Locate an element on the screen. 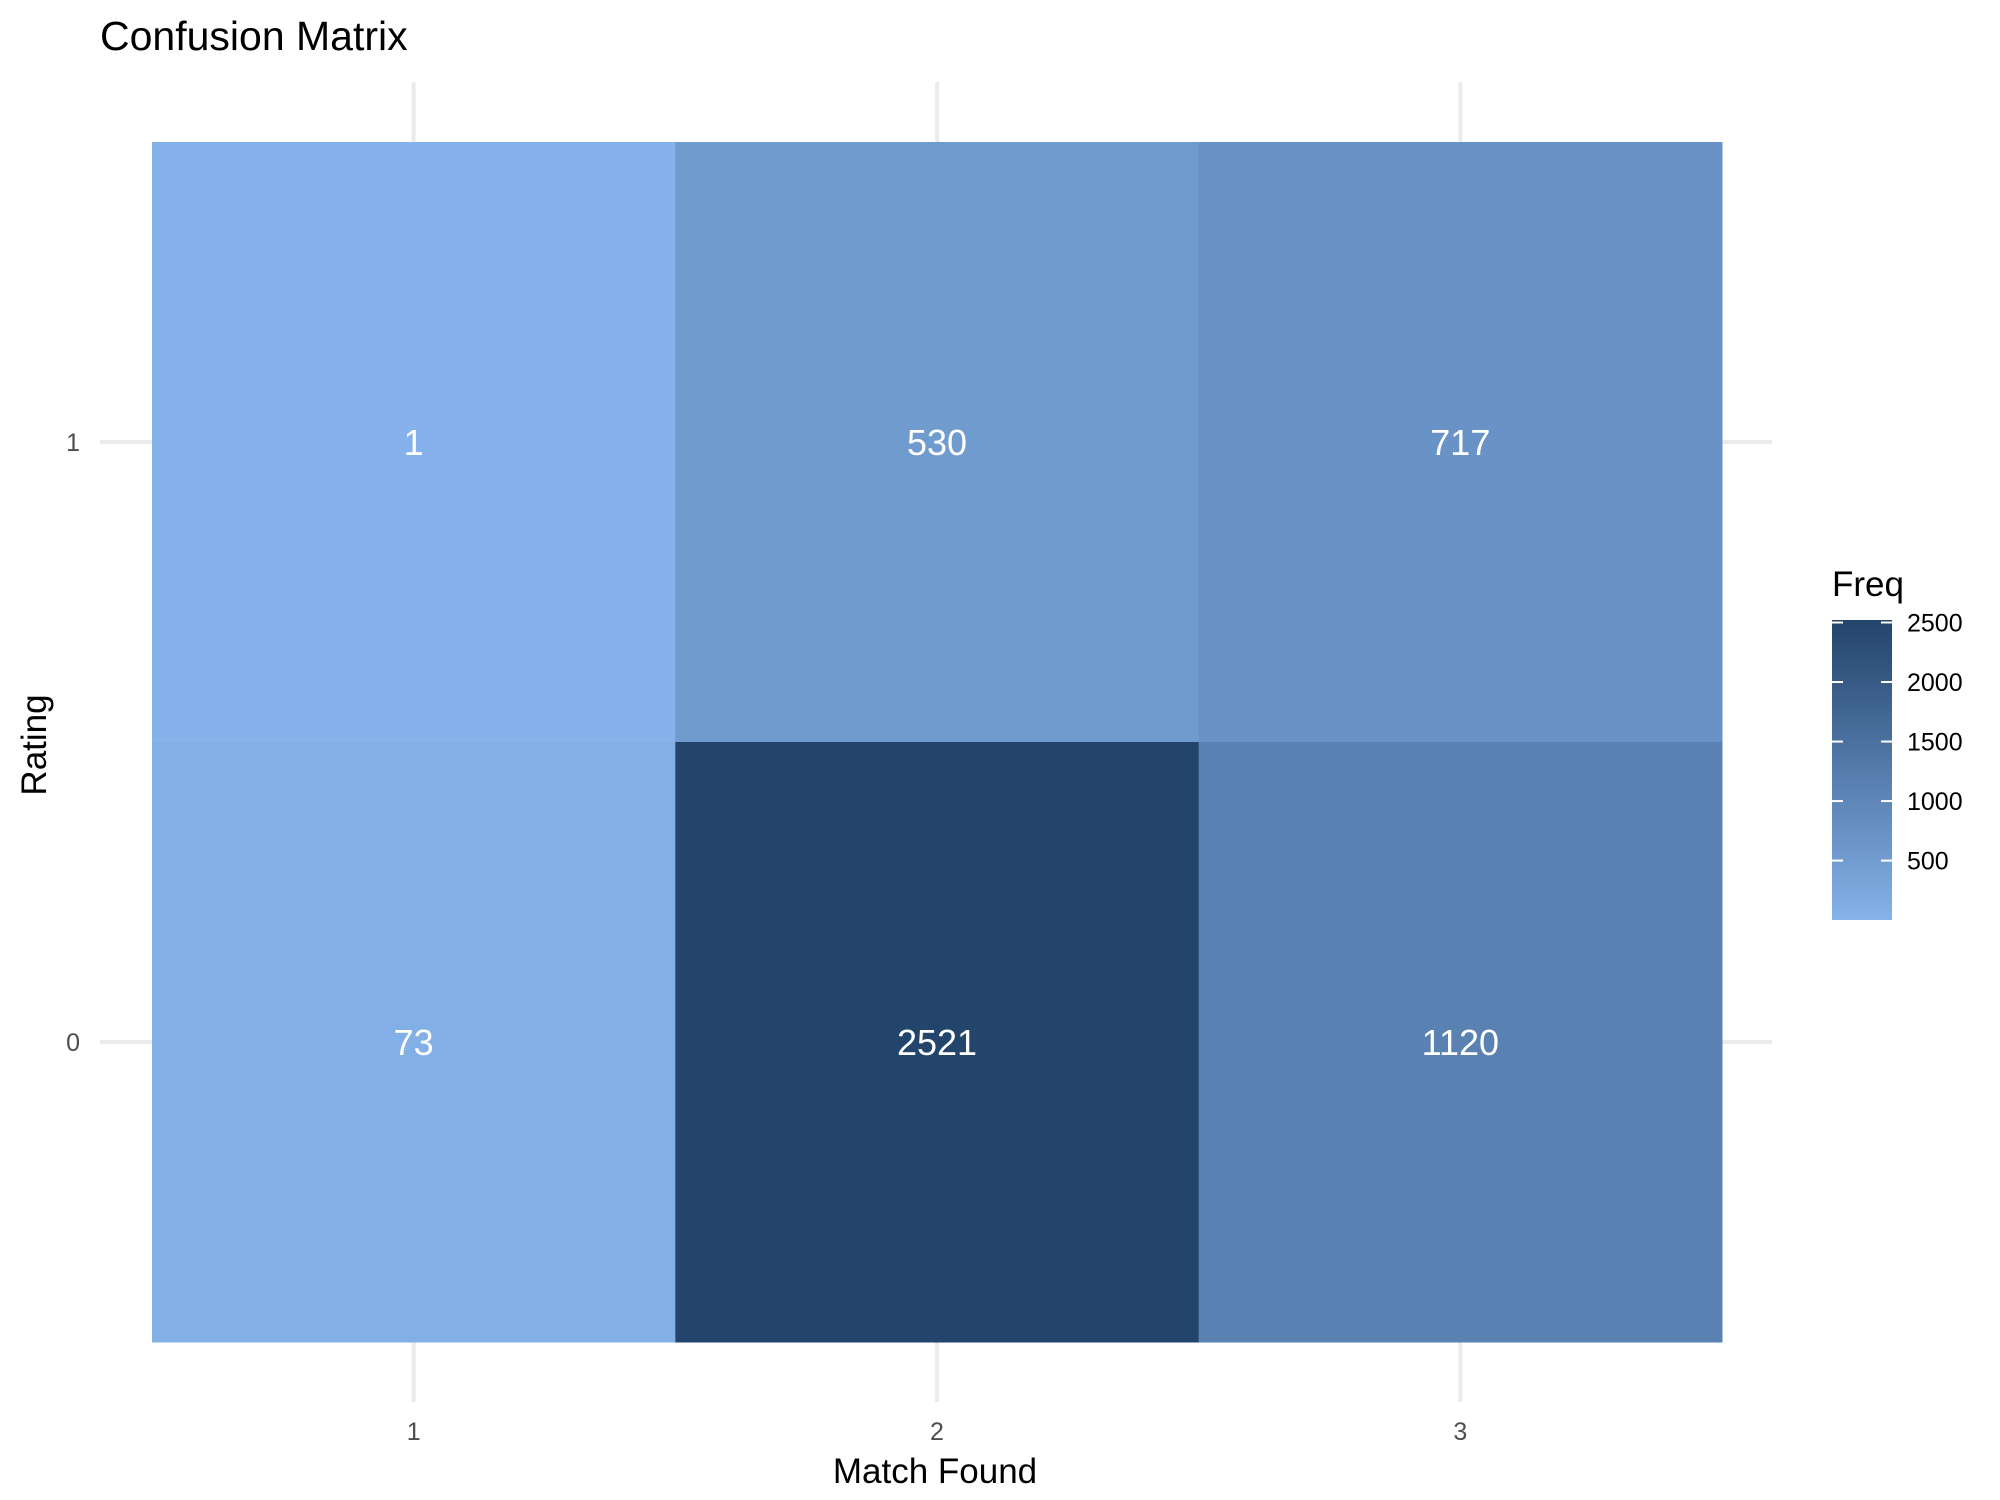  legend-title: Freq is located at coordinates (1868, 584).